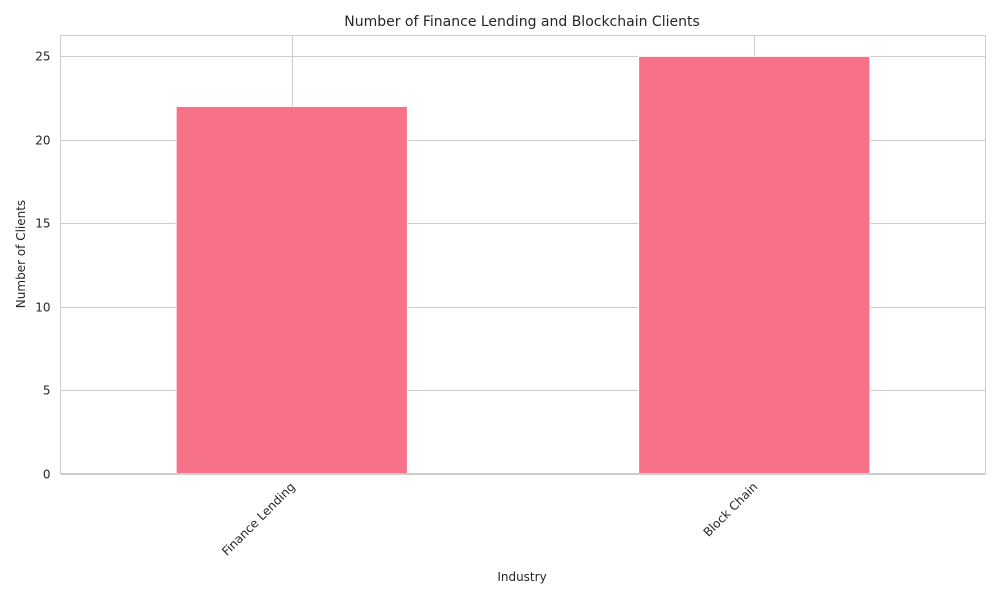 This screenshot has width=1000, height=600. I want to click on bar-finance-lending, so click(291, 290).